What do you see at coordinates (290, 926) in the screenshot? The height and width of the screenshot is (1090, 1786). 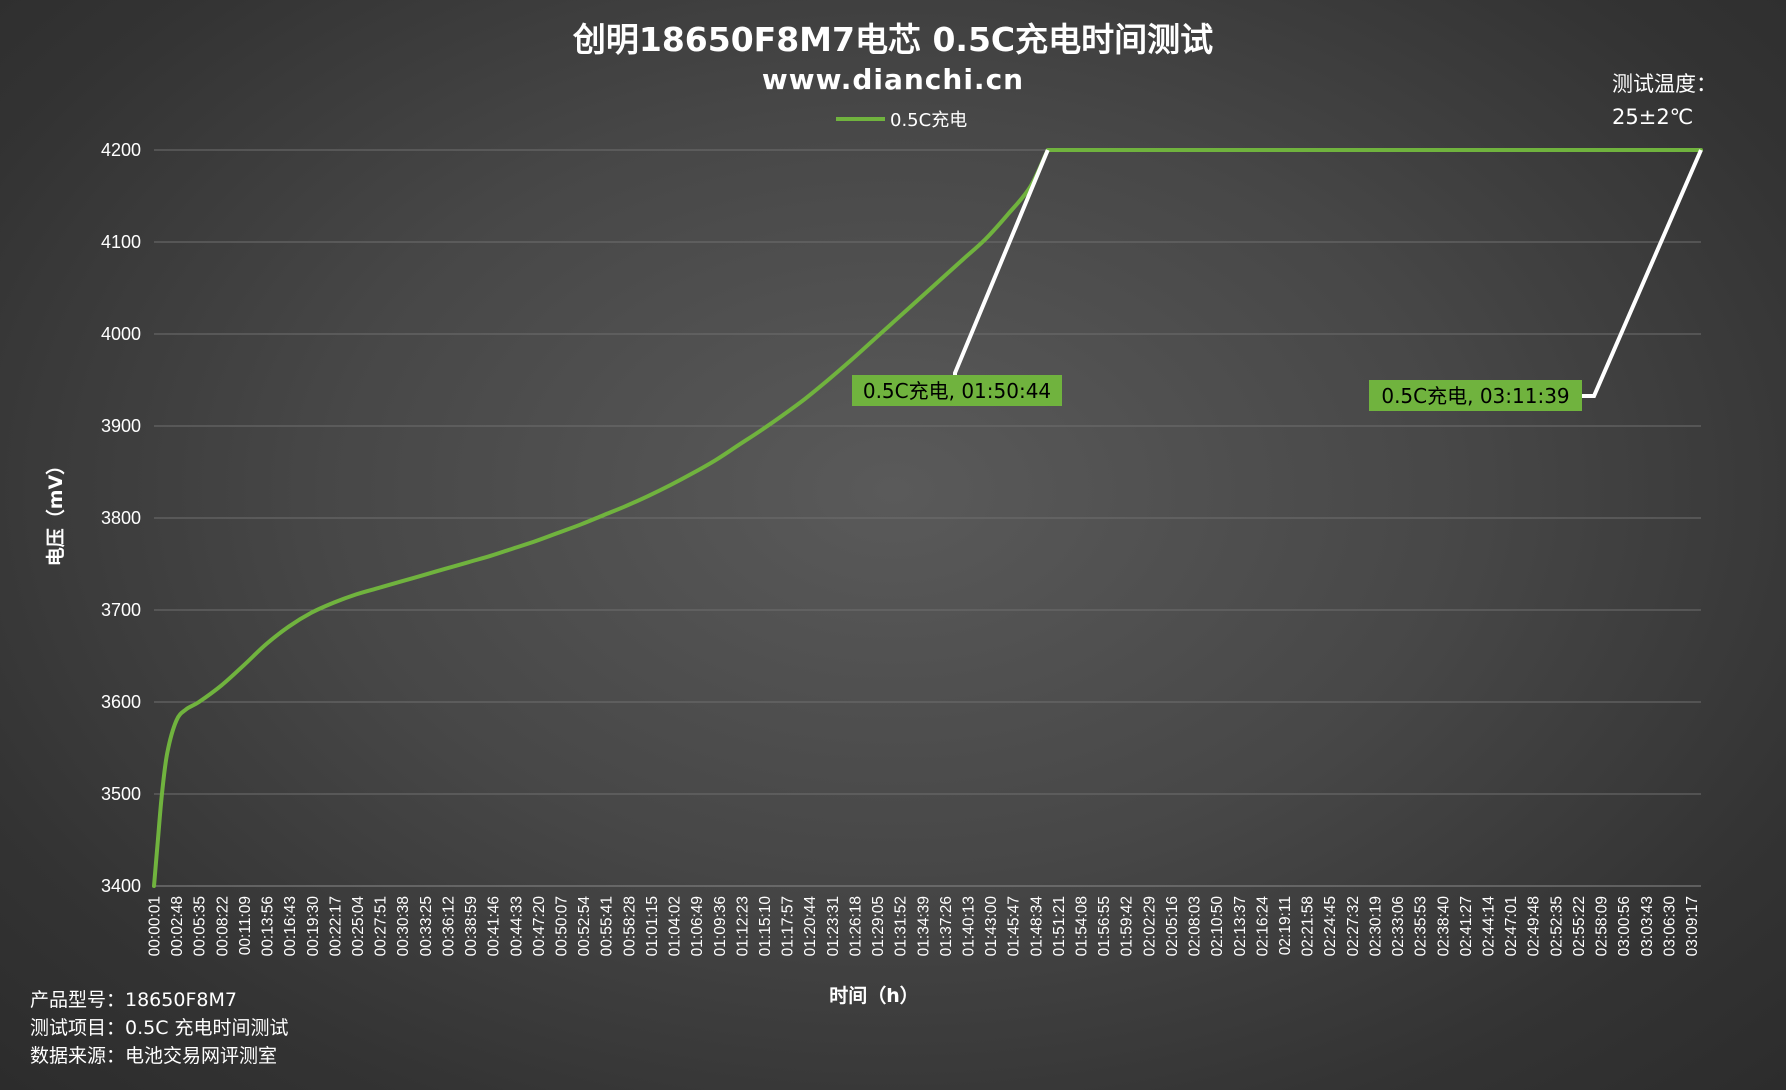 I see `x-tick-label: 00:16:43` at bounding box center [290, 926].